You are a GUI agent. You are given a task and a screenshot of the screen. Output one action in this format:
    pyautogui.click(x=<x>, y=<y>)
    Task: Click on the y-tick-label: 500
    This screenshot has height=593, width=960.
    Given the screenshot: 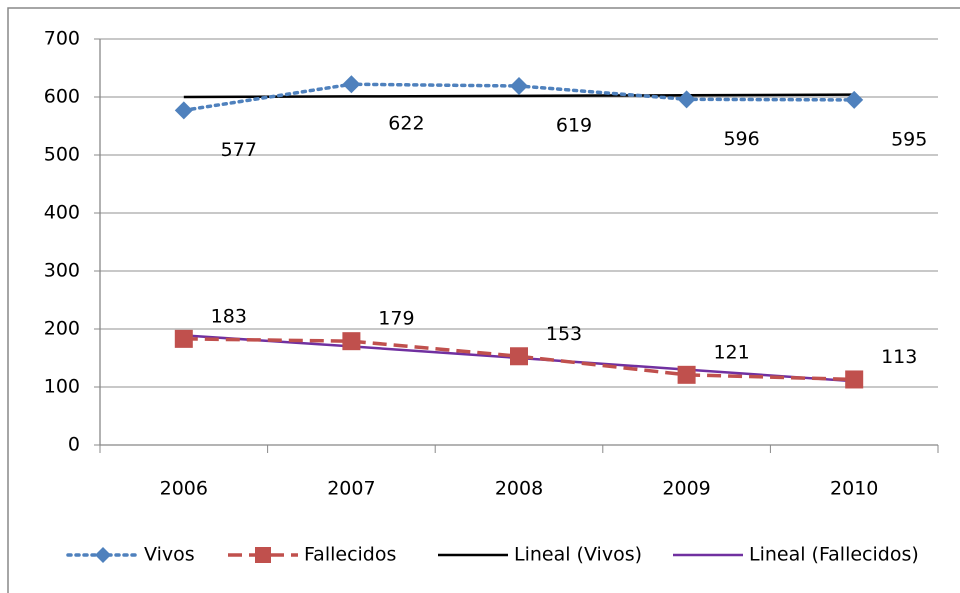 What is the action you would take?
    pyautogui.click(x=62, y=155)
    